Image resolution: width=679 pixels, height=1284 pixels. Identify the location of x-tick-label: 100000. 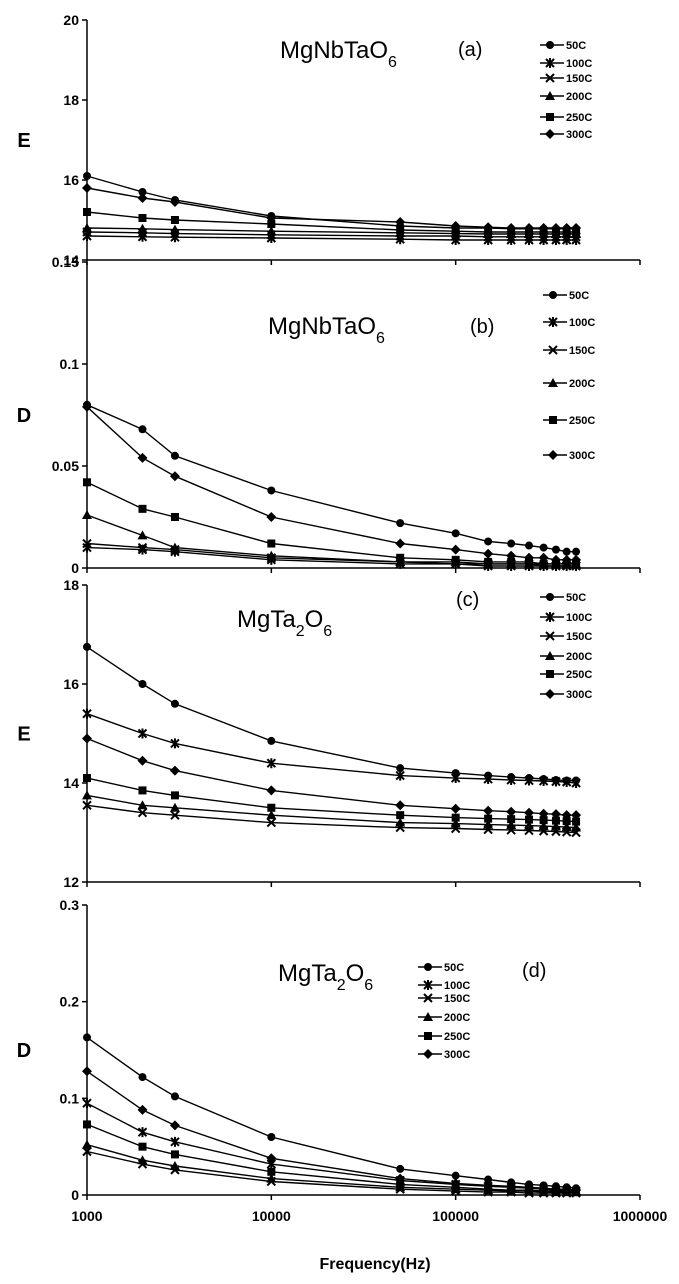
(455, 1216).